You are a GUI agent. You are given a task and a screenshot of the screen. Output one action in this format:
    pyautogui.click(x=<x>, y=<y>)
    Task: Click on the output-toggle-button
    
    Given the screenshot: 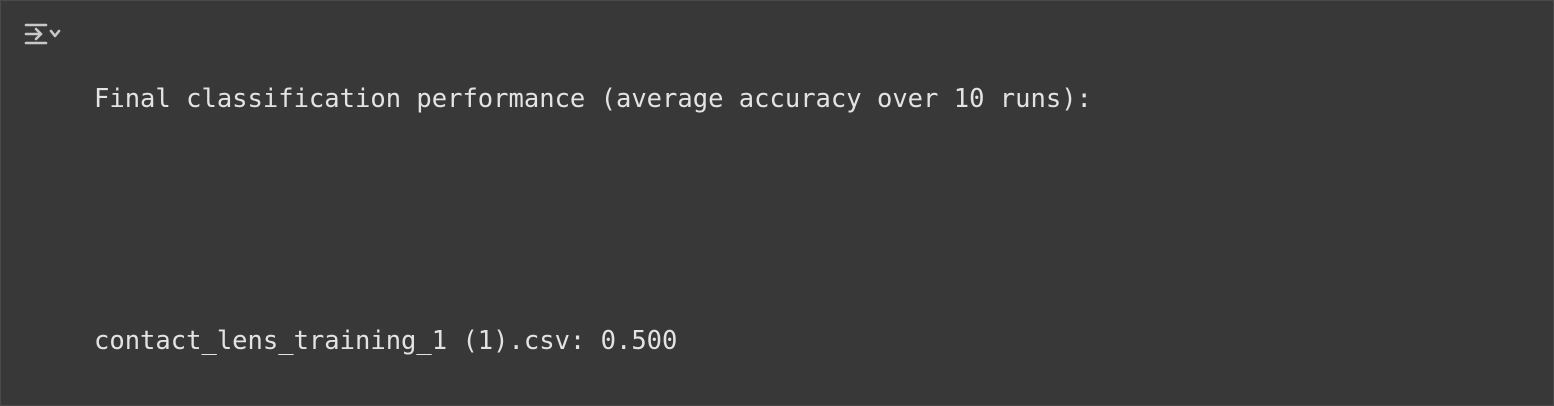 What is the action you would take?
    pyautogui.click(x=43, y=34)
    